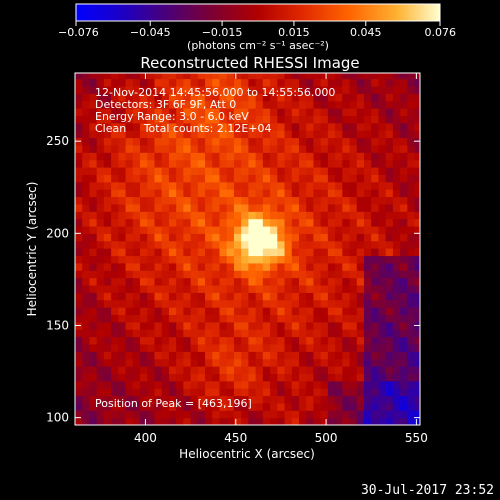 This screenshot has width=500, height=500. What do you see at coordinates (249, 63) in the screenshot?
I see `chart-title: Reconstructed RHESSI Image` at bounding box center [249, 63].